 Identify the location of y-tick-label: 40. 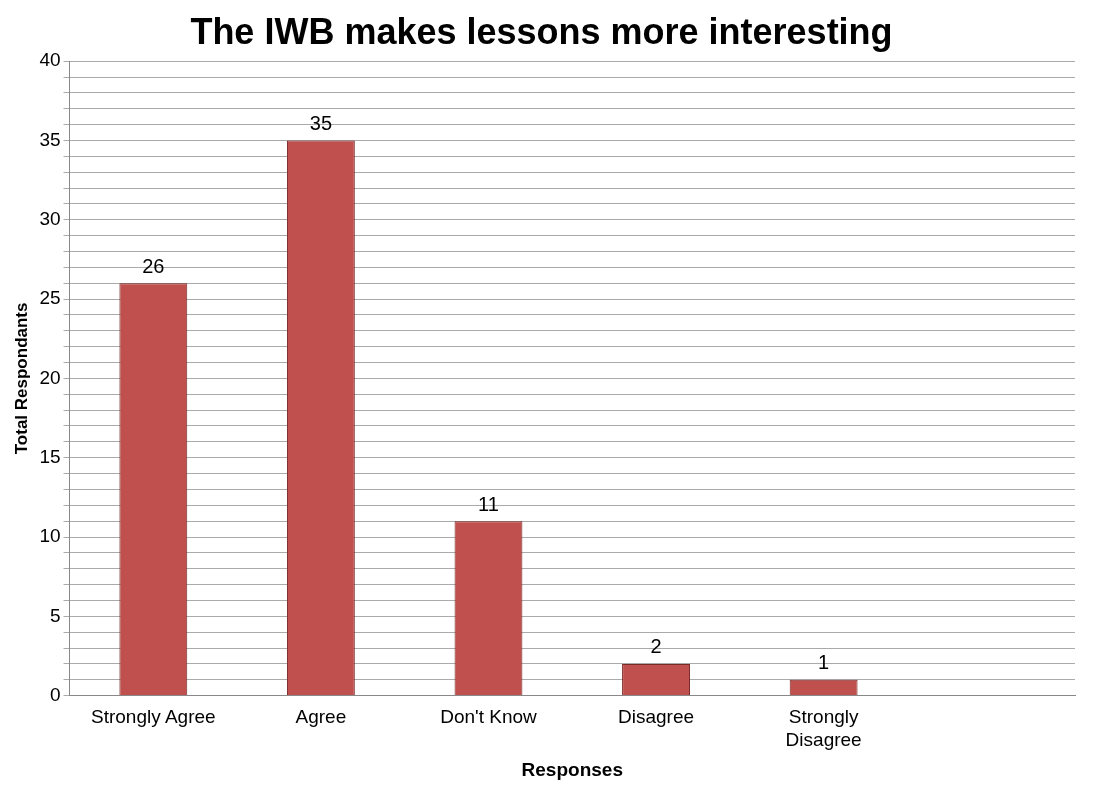
(50, 60).